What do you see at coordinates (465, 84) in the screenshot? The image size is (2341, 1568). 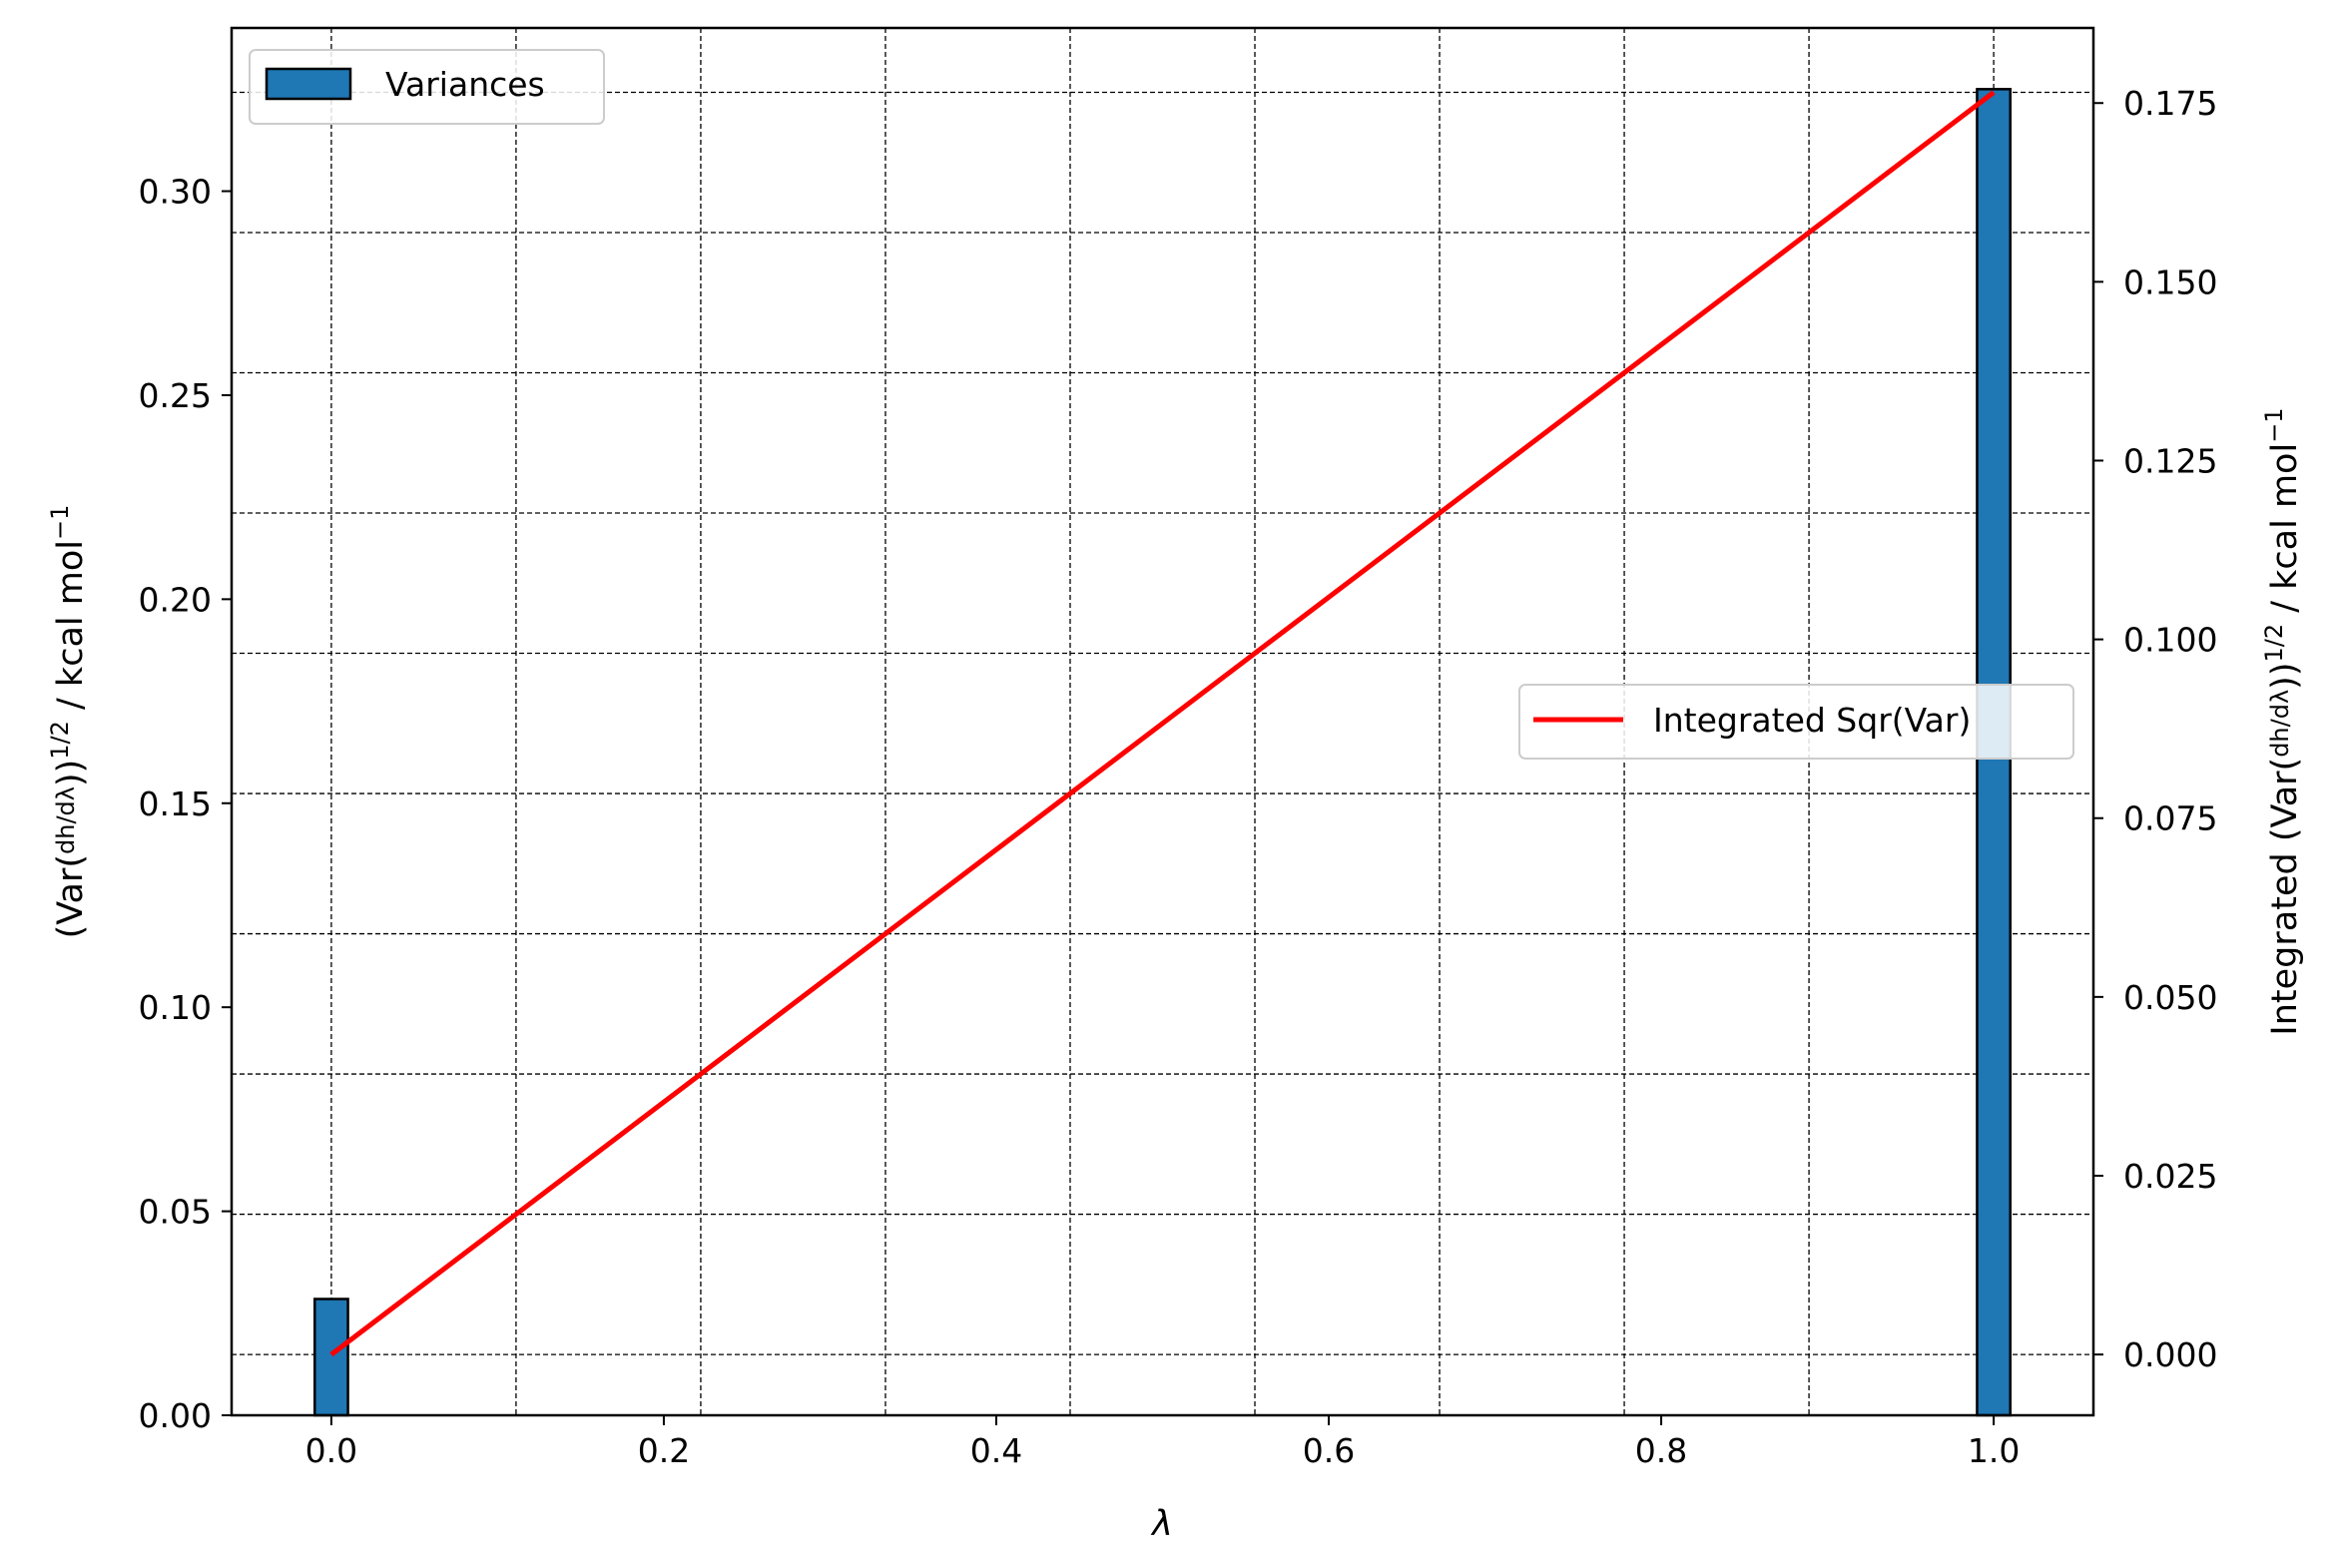 I see `legend-variances-label: Variances` at bounding box center [465, 84].